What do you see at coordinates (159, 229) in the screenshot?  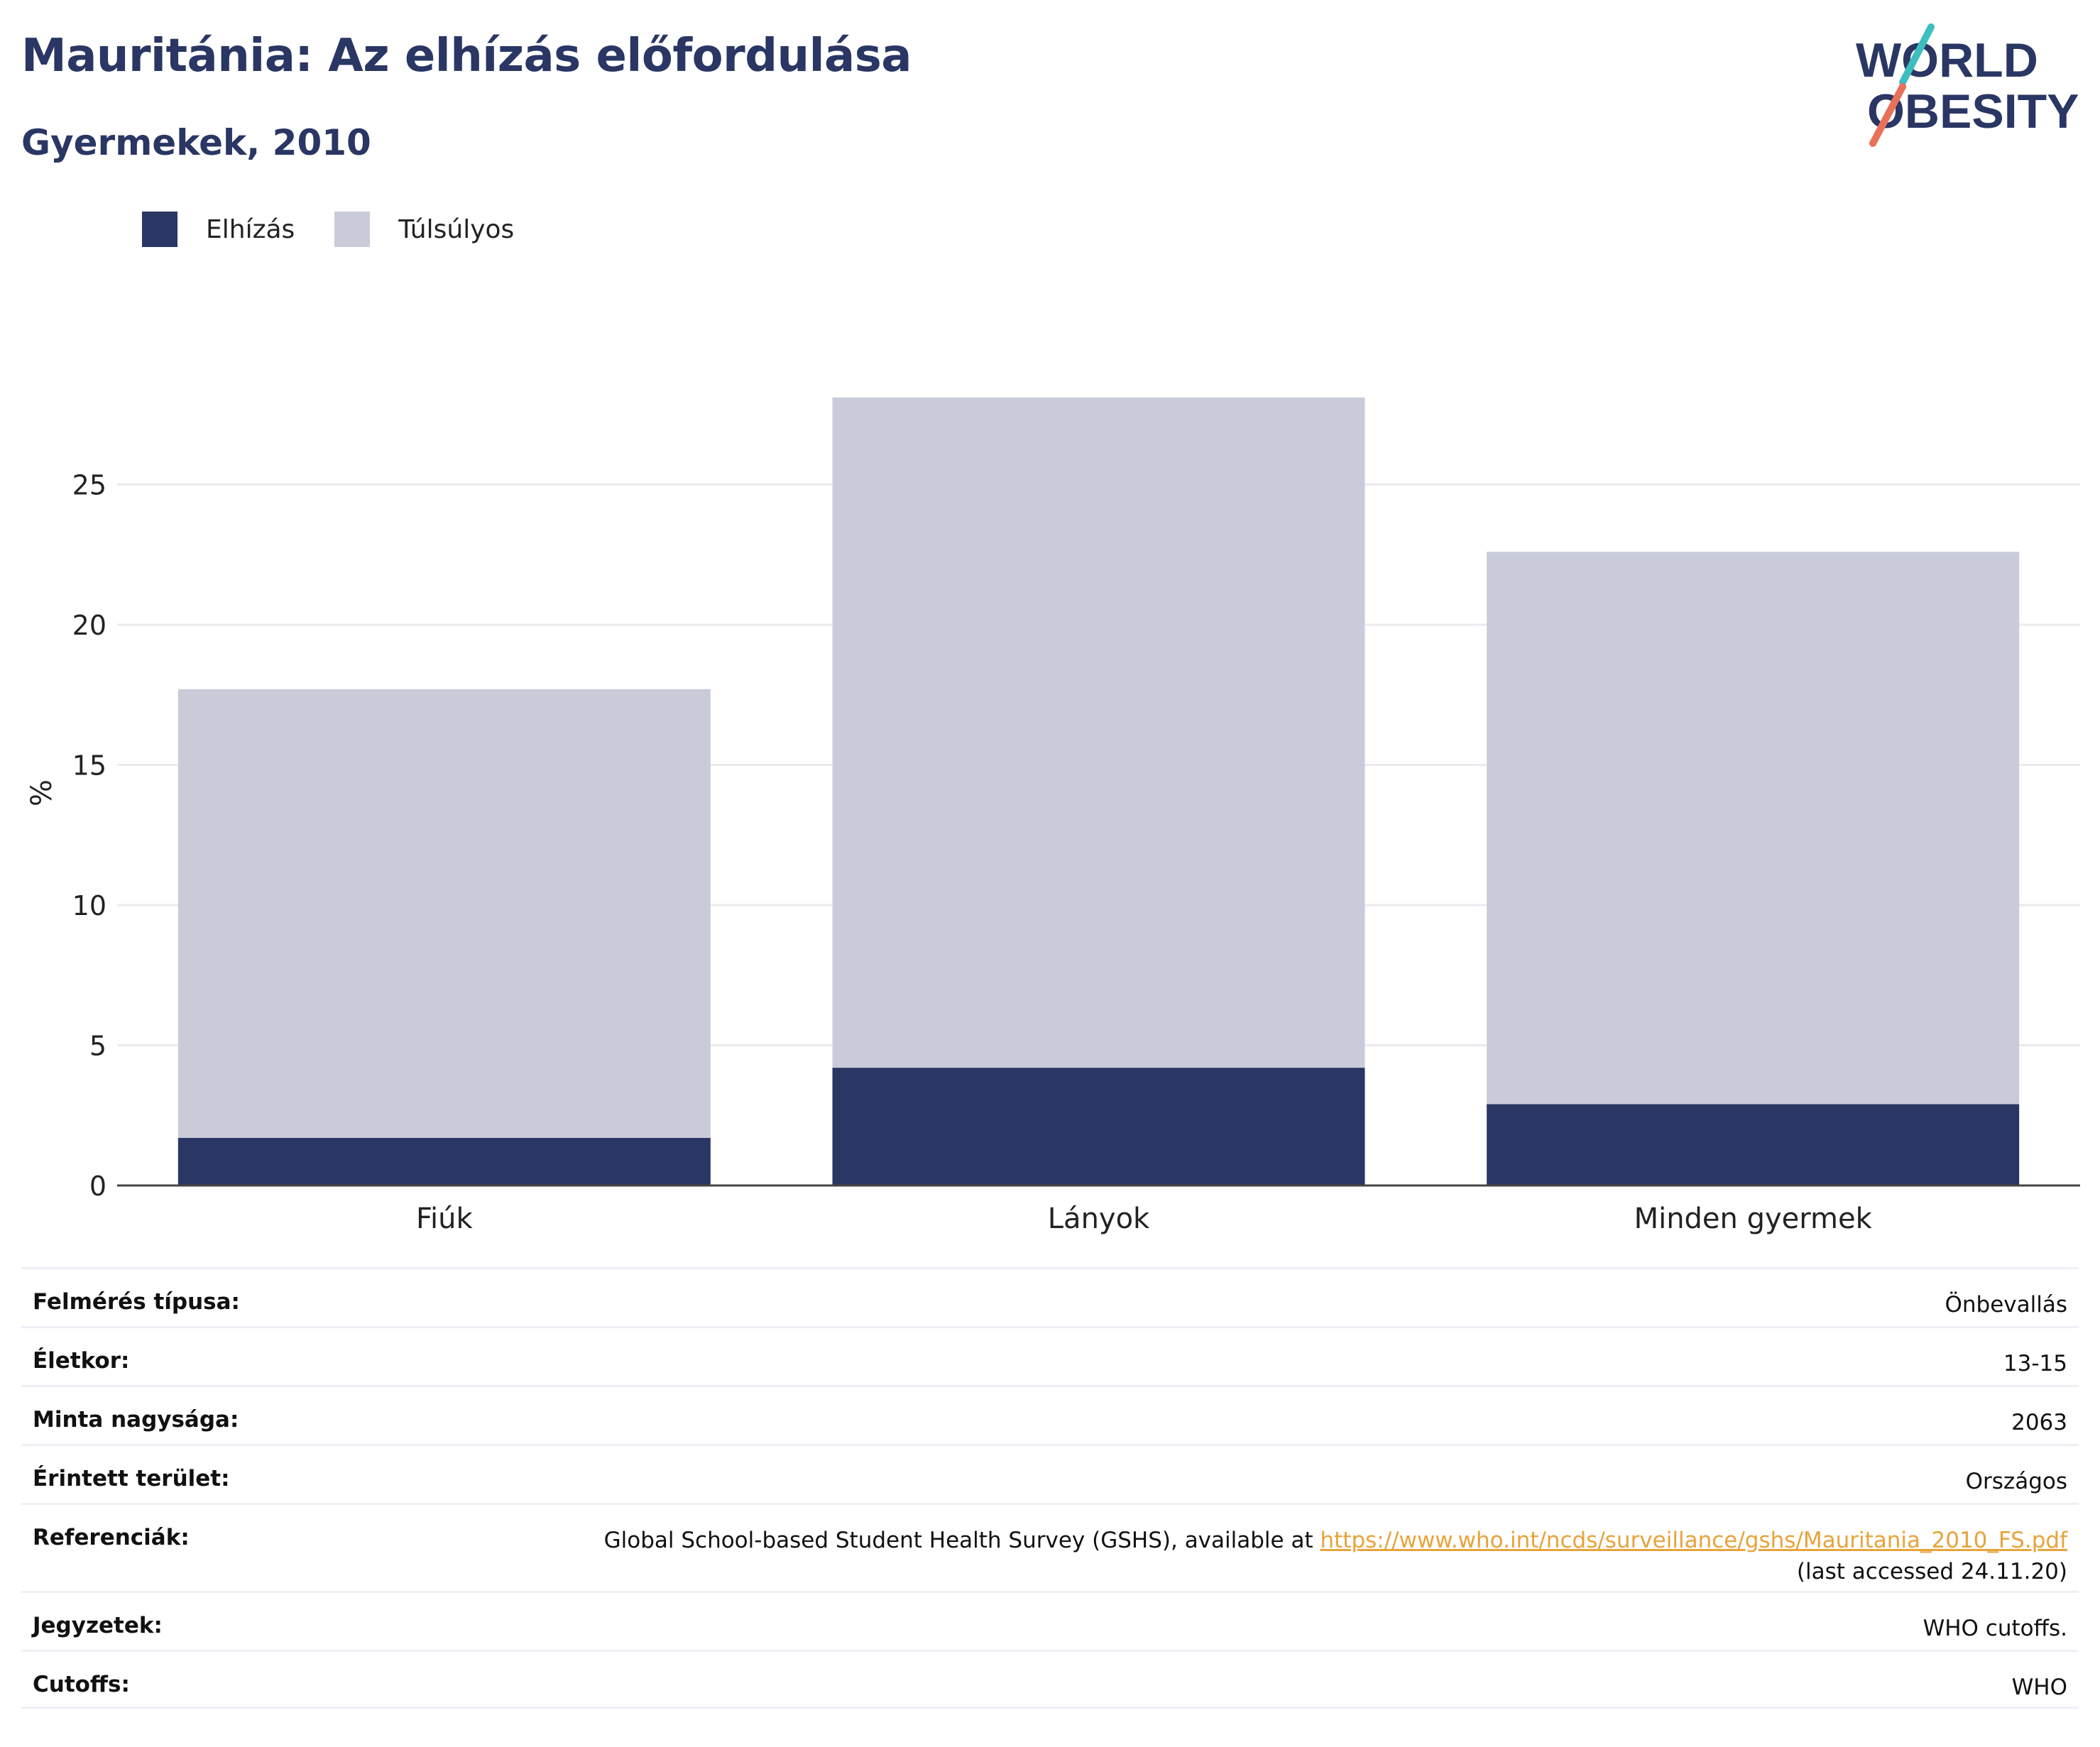 I see `legend-swatch-obesity` at bounding box center [159, 229].